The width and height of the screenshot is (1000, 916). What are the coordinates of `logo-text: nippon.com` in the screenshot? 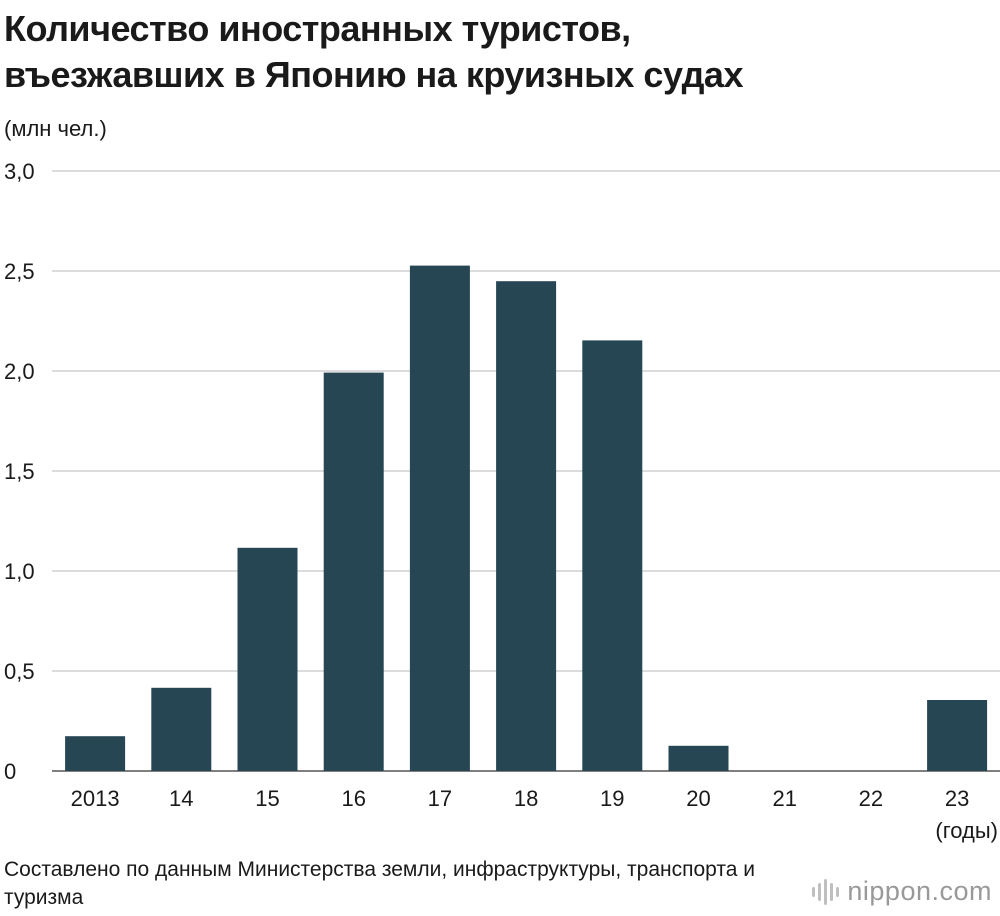 It's located at (919, 891).